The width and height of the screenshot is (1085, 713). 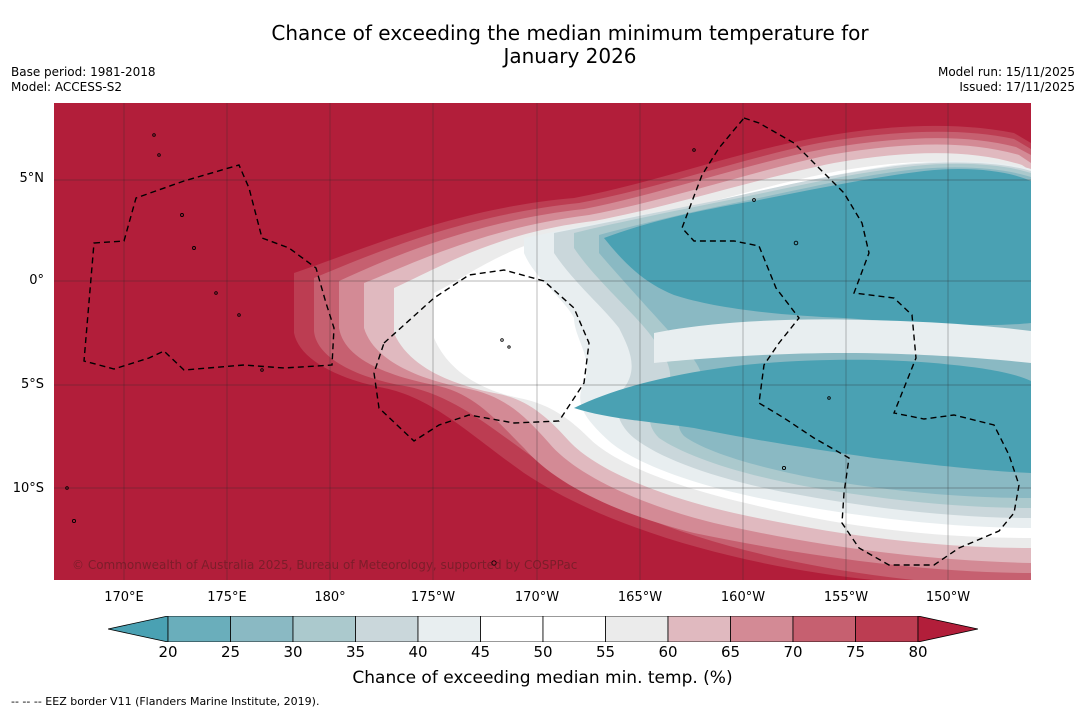 What do you see at coordinates (209, 267) in the screenshot?
I see `eez-tuvalu-kiribati-west` at bounding box center [209, 267].